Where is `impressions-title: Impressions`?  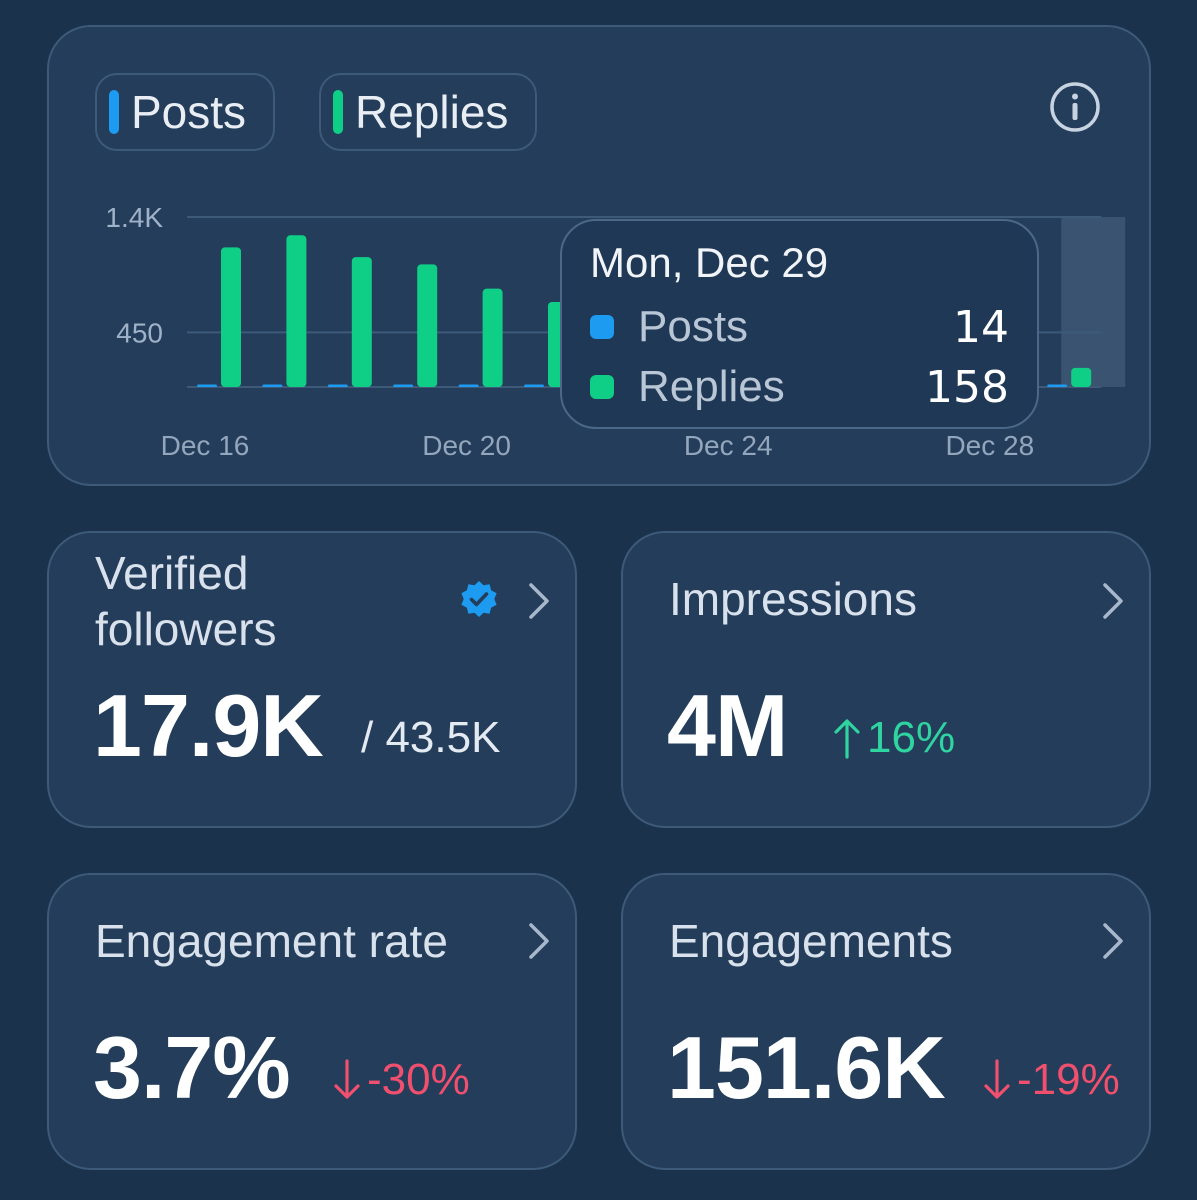
impressions-title: Impressions is located at coordinates (793, 599).